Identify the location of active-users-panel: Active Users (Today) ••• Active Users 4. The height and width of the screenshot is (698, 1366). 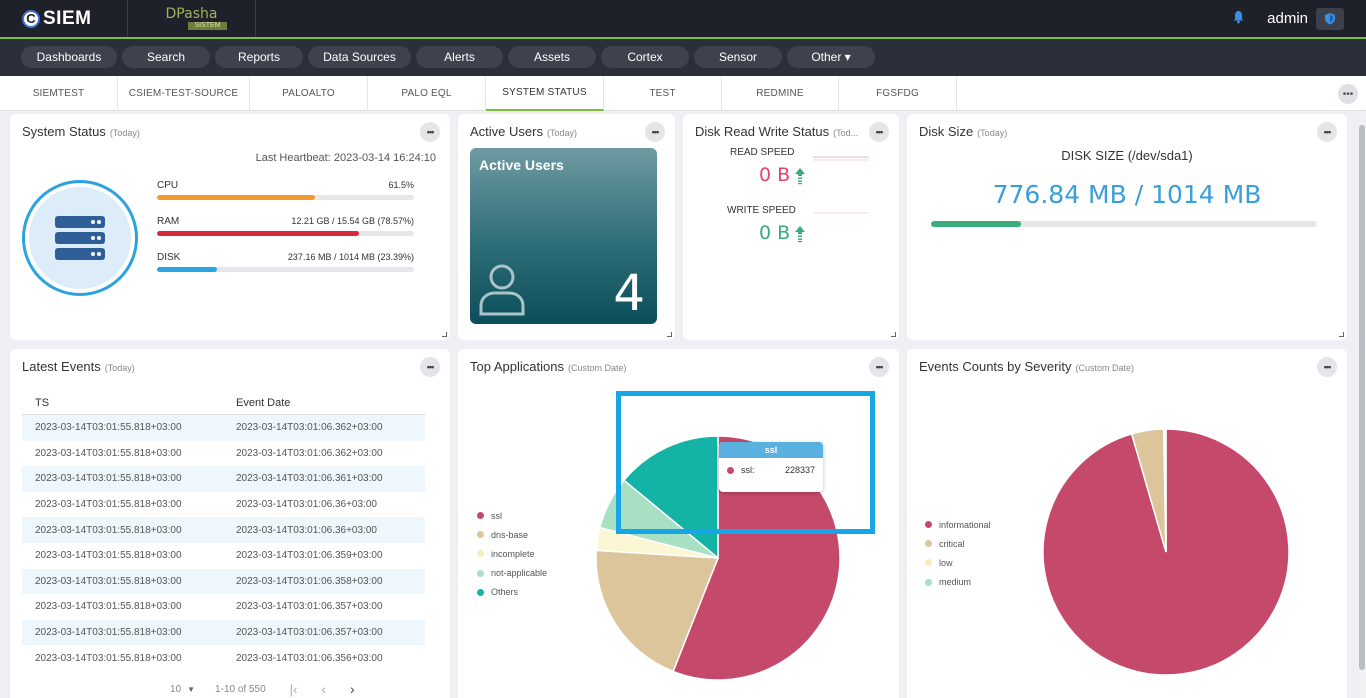
(566, 227).